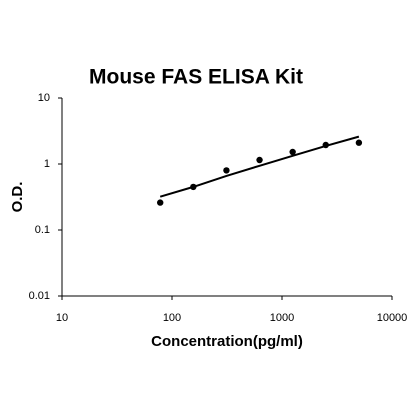 The width and height of the screenshot is (420, 420). What do you see at coordinates (172, 318) in the screenshot?
I see `x-tick-label: 100` at bounding box center [172, 318].